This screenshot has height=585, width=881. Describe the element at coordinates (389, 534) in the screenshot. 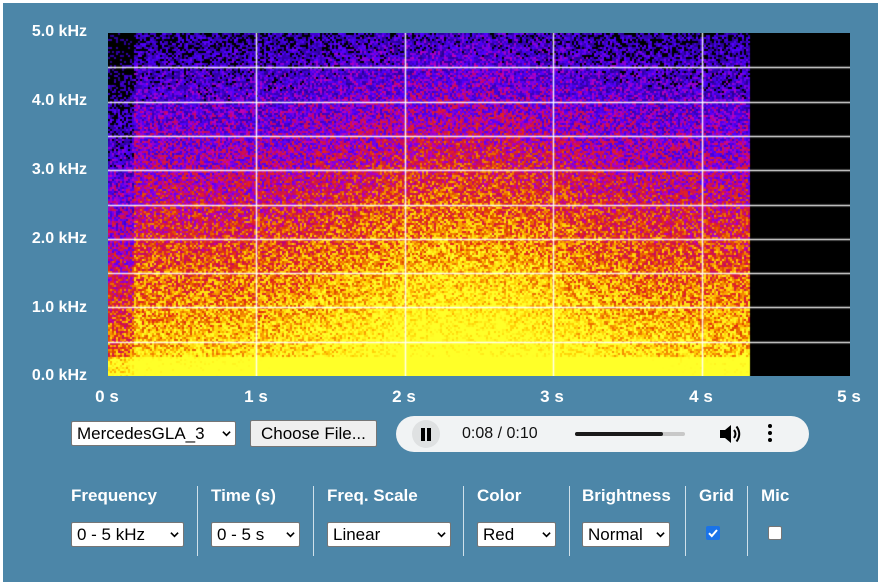

I see `freq-scale-select: Linear` at that location.